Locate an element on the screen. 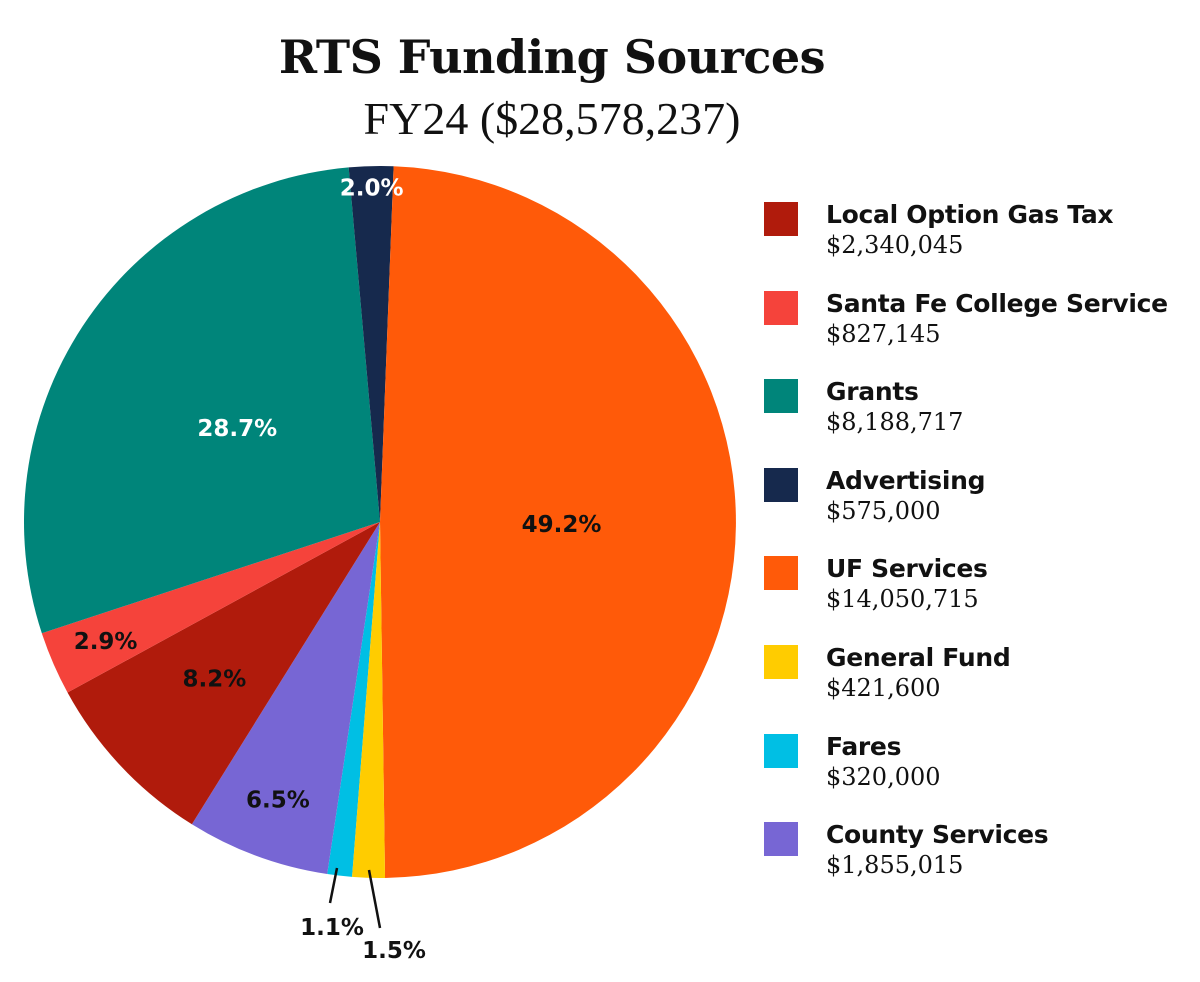 This screenshot has width=1200, height=982. legend-item-local-option-gas-tax: Local Option Gas Tax $2,340,045 is located at coordinates (979, 244).